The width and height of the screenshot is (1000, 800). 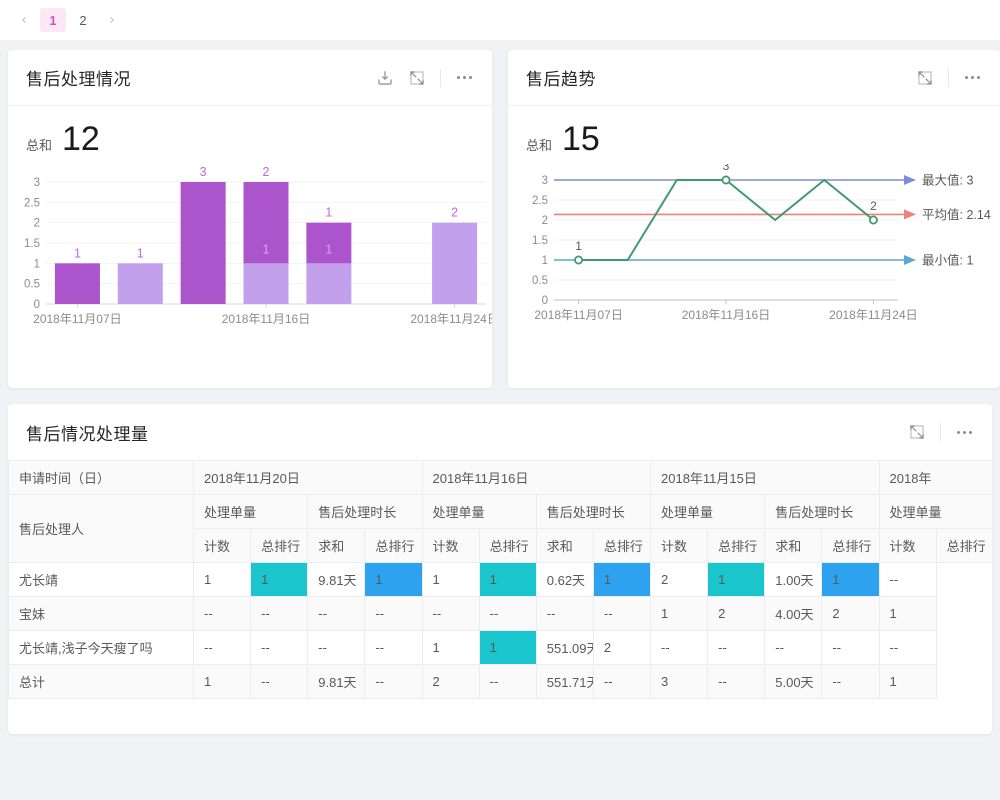 I want to click on table-cell: 1.00天, so click(x=793, y=579).